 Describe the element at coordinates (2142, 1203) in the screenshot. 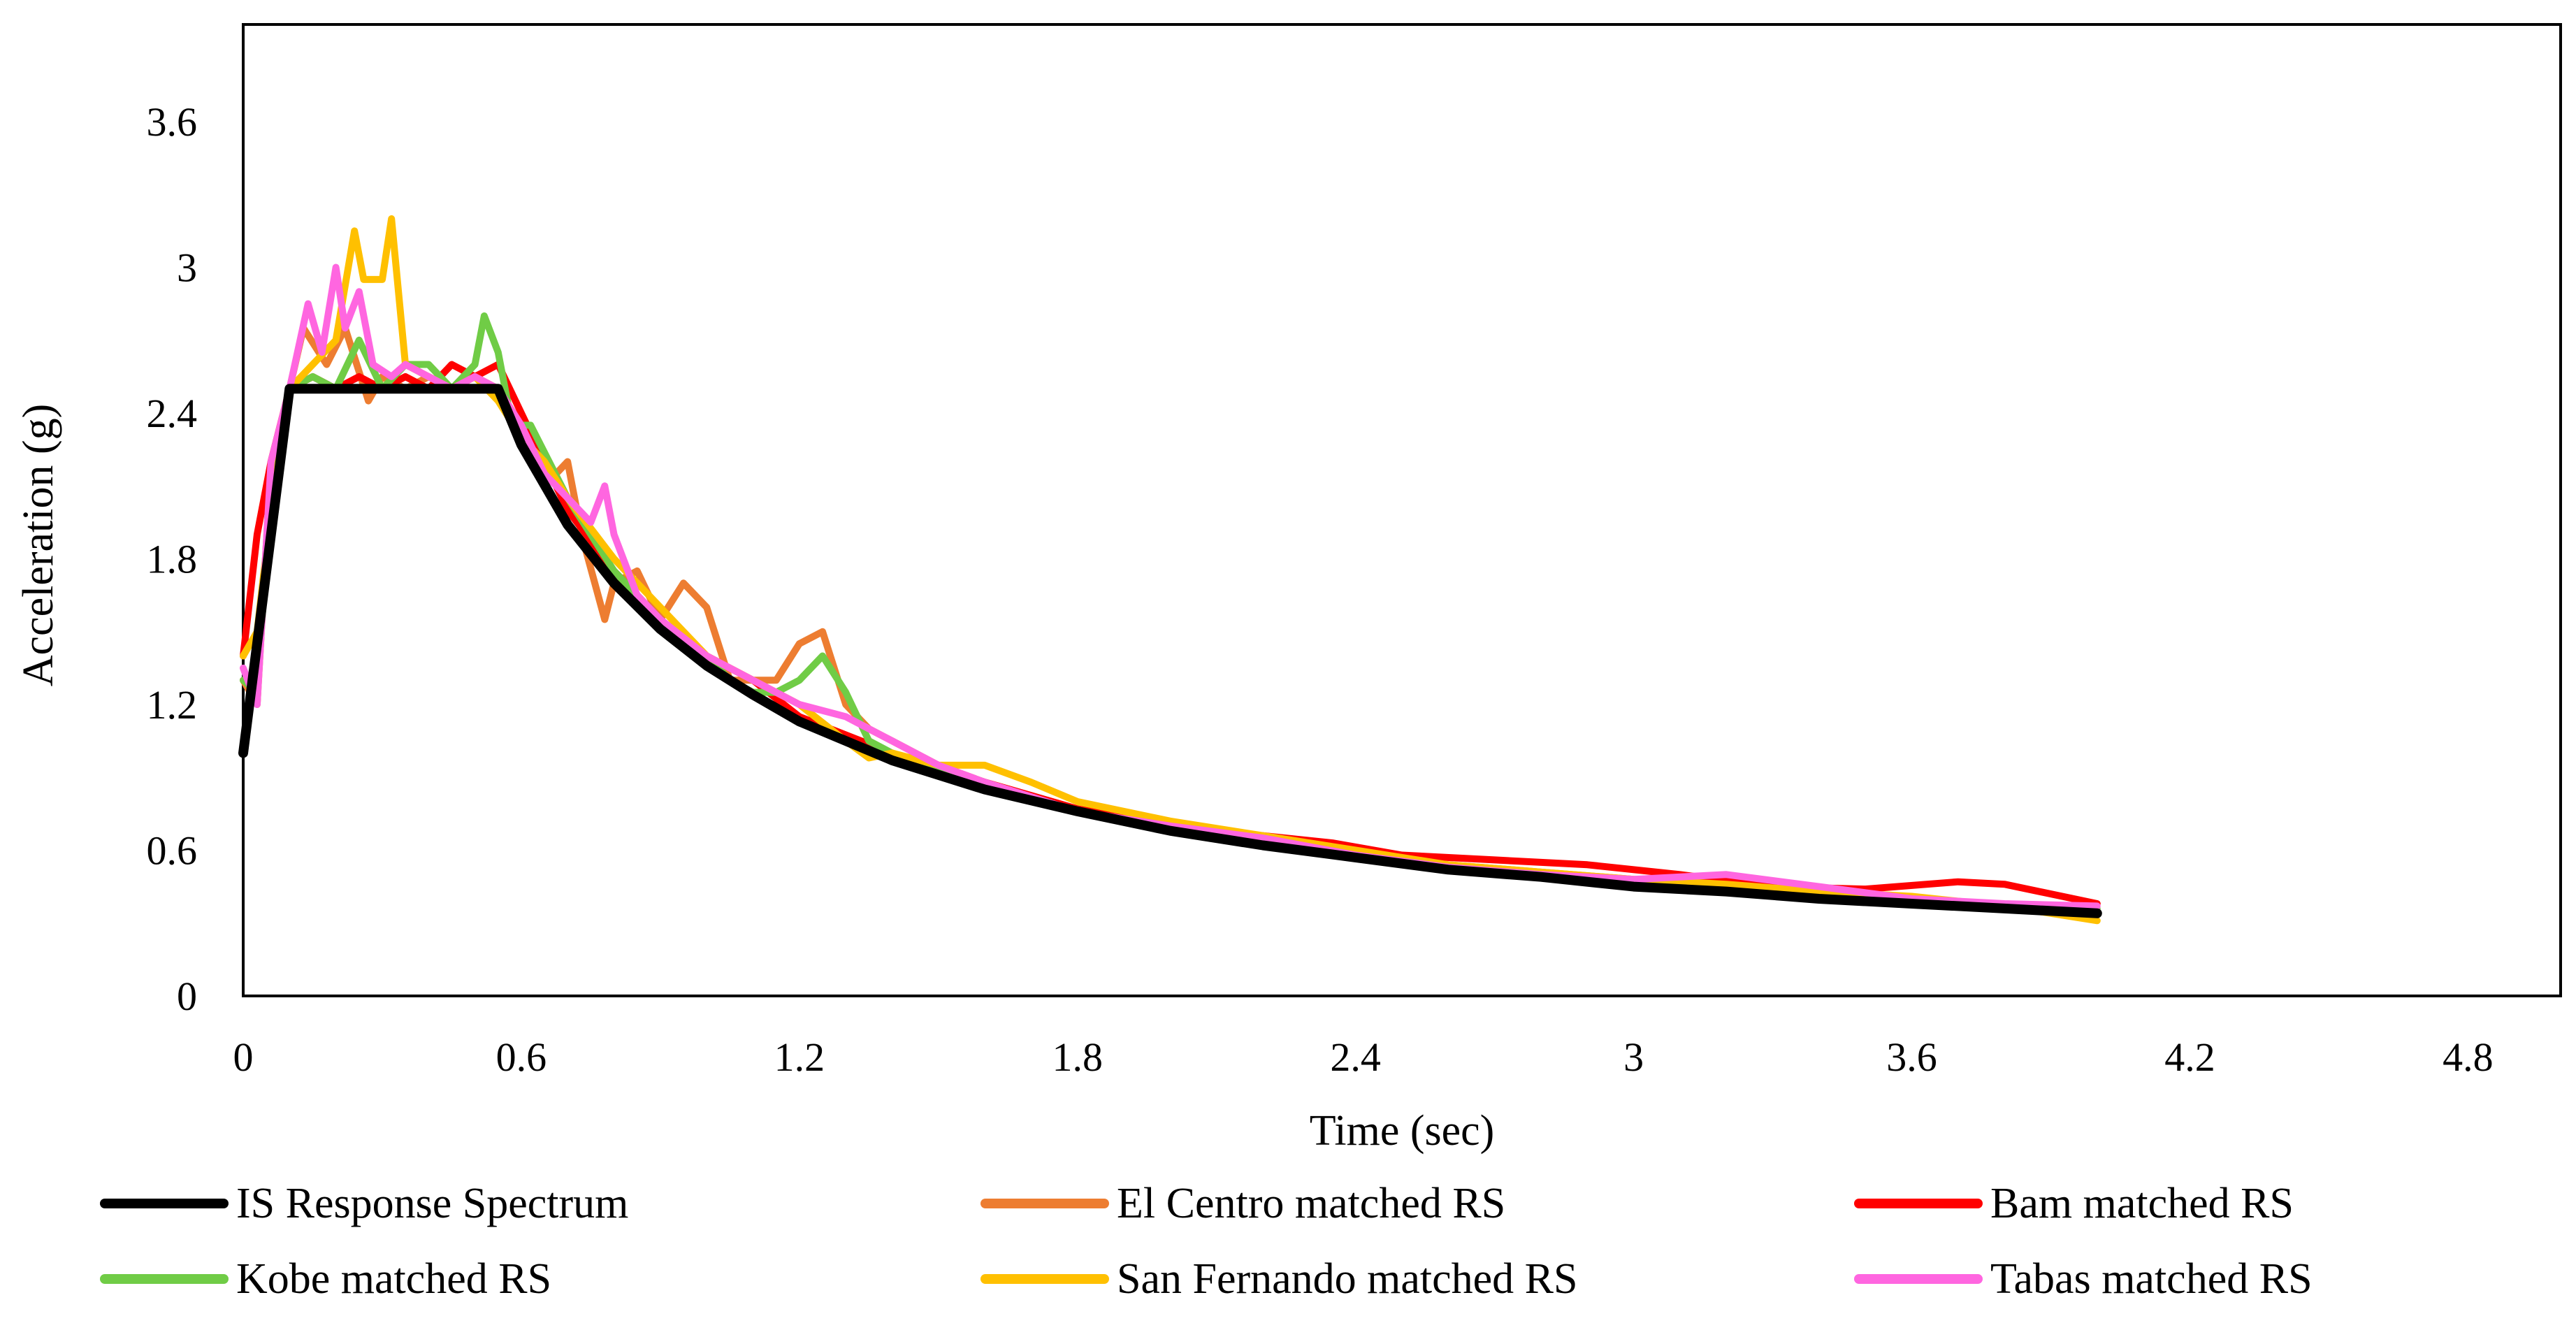

I see `legend-label: Bam matched RS` at that location.